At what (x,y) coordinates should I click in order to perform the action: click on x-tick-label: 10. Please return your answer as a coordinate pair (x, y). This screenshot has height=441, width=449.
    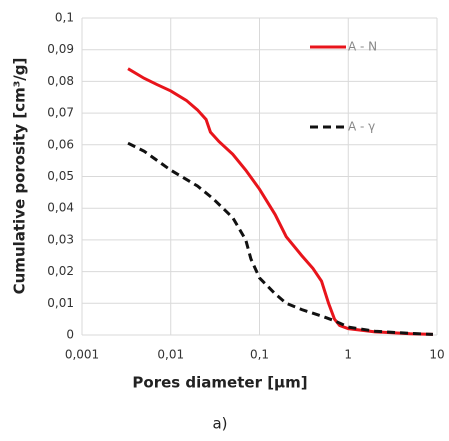
    Looking at the image, I should click on (436, 355).